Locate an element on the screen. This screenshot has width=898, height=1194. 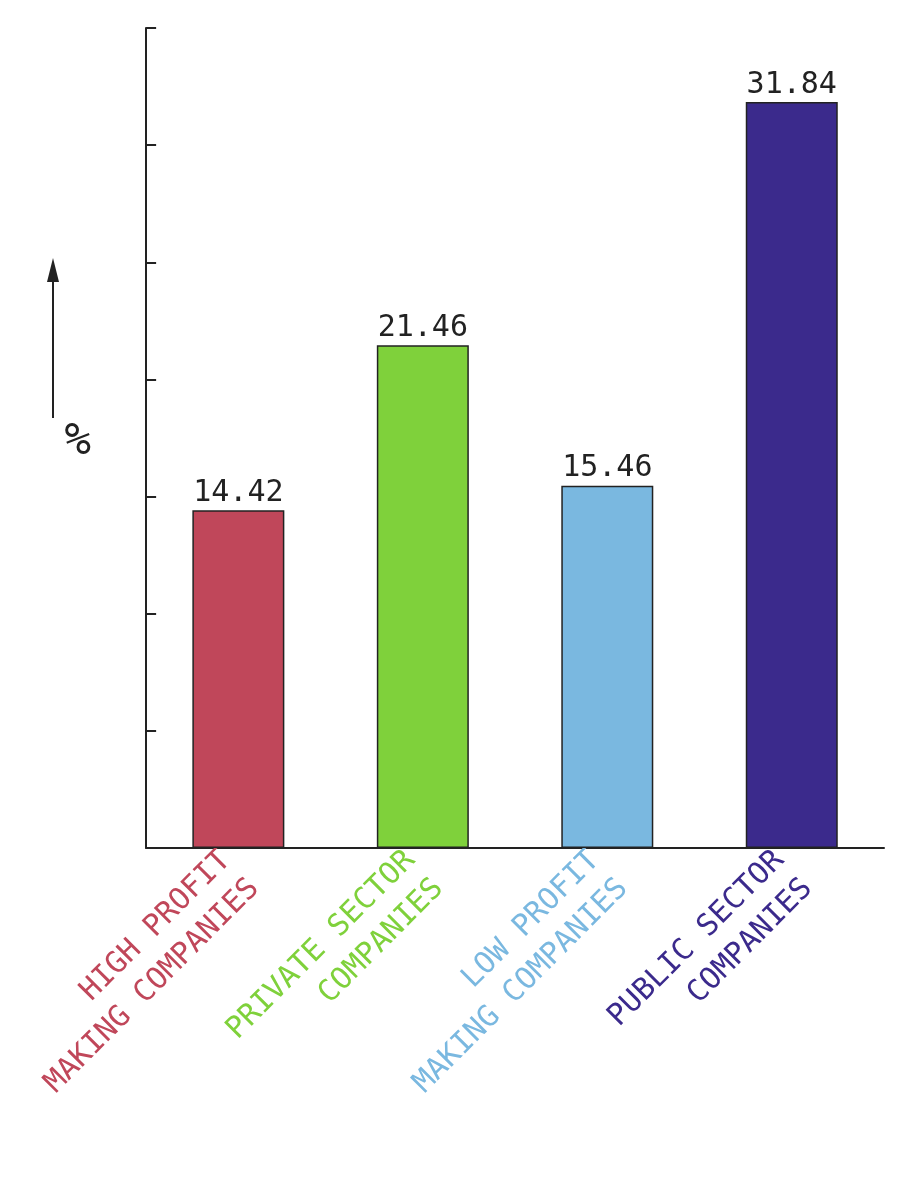
data-label: 14.42 is located at coordinates (238, 490).